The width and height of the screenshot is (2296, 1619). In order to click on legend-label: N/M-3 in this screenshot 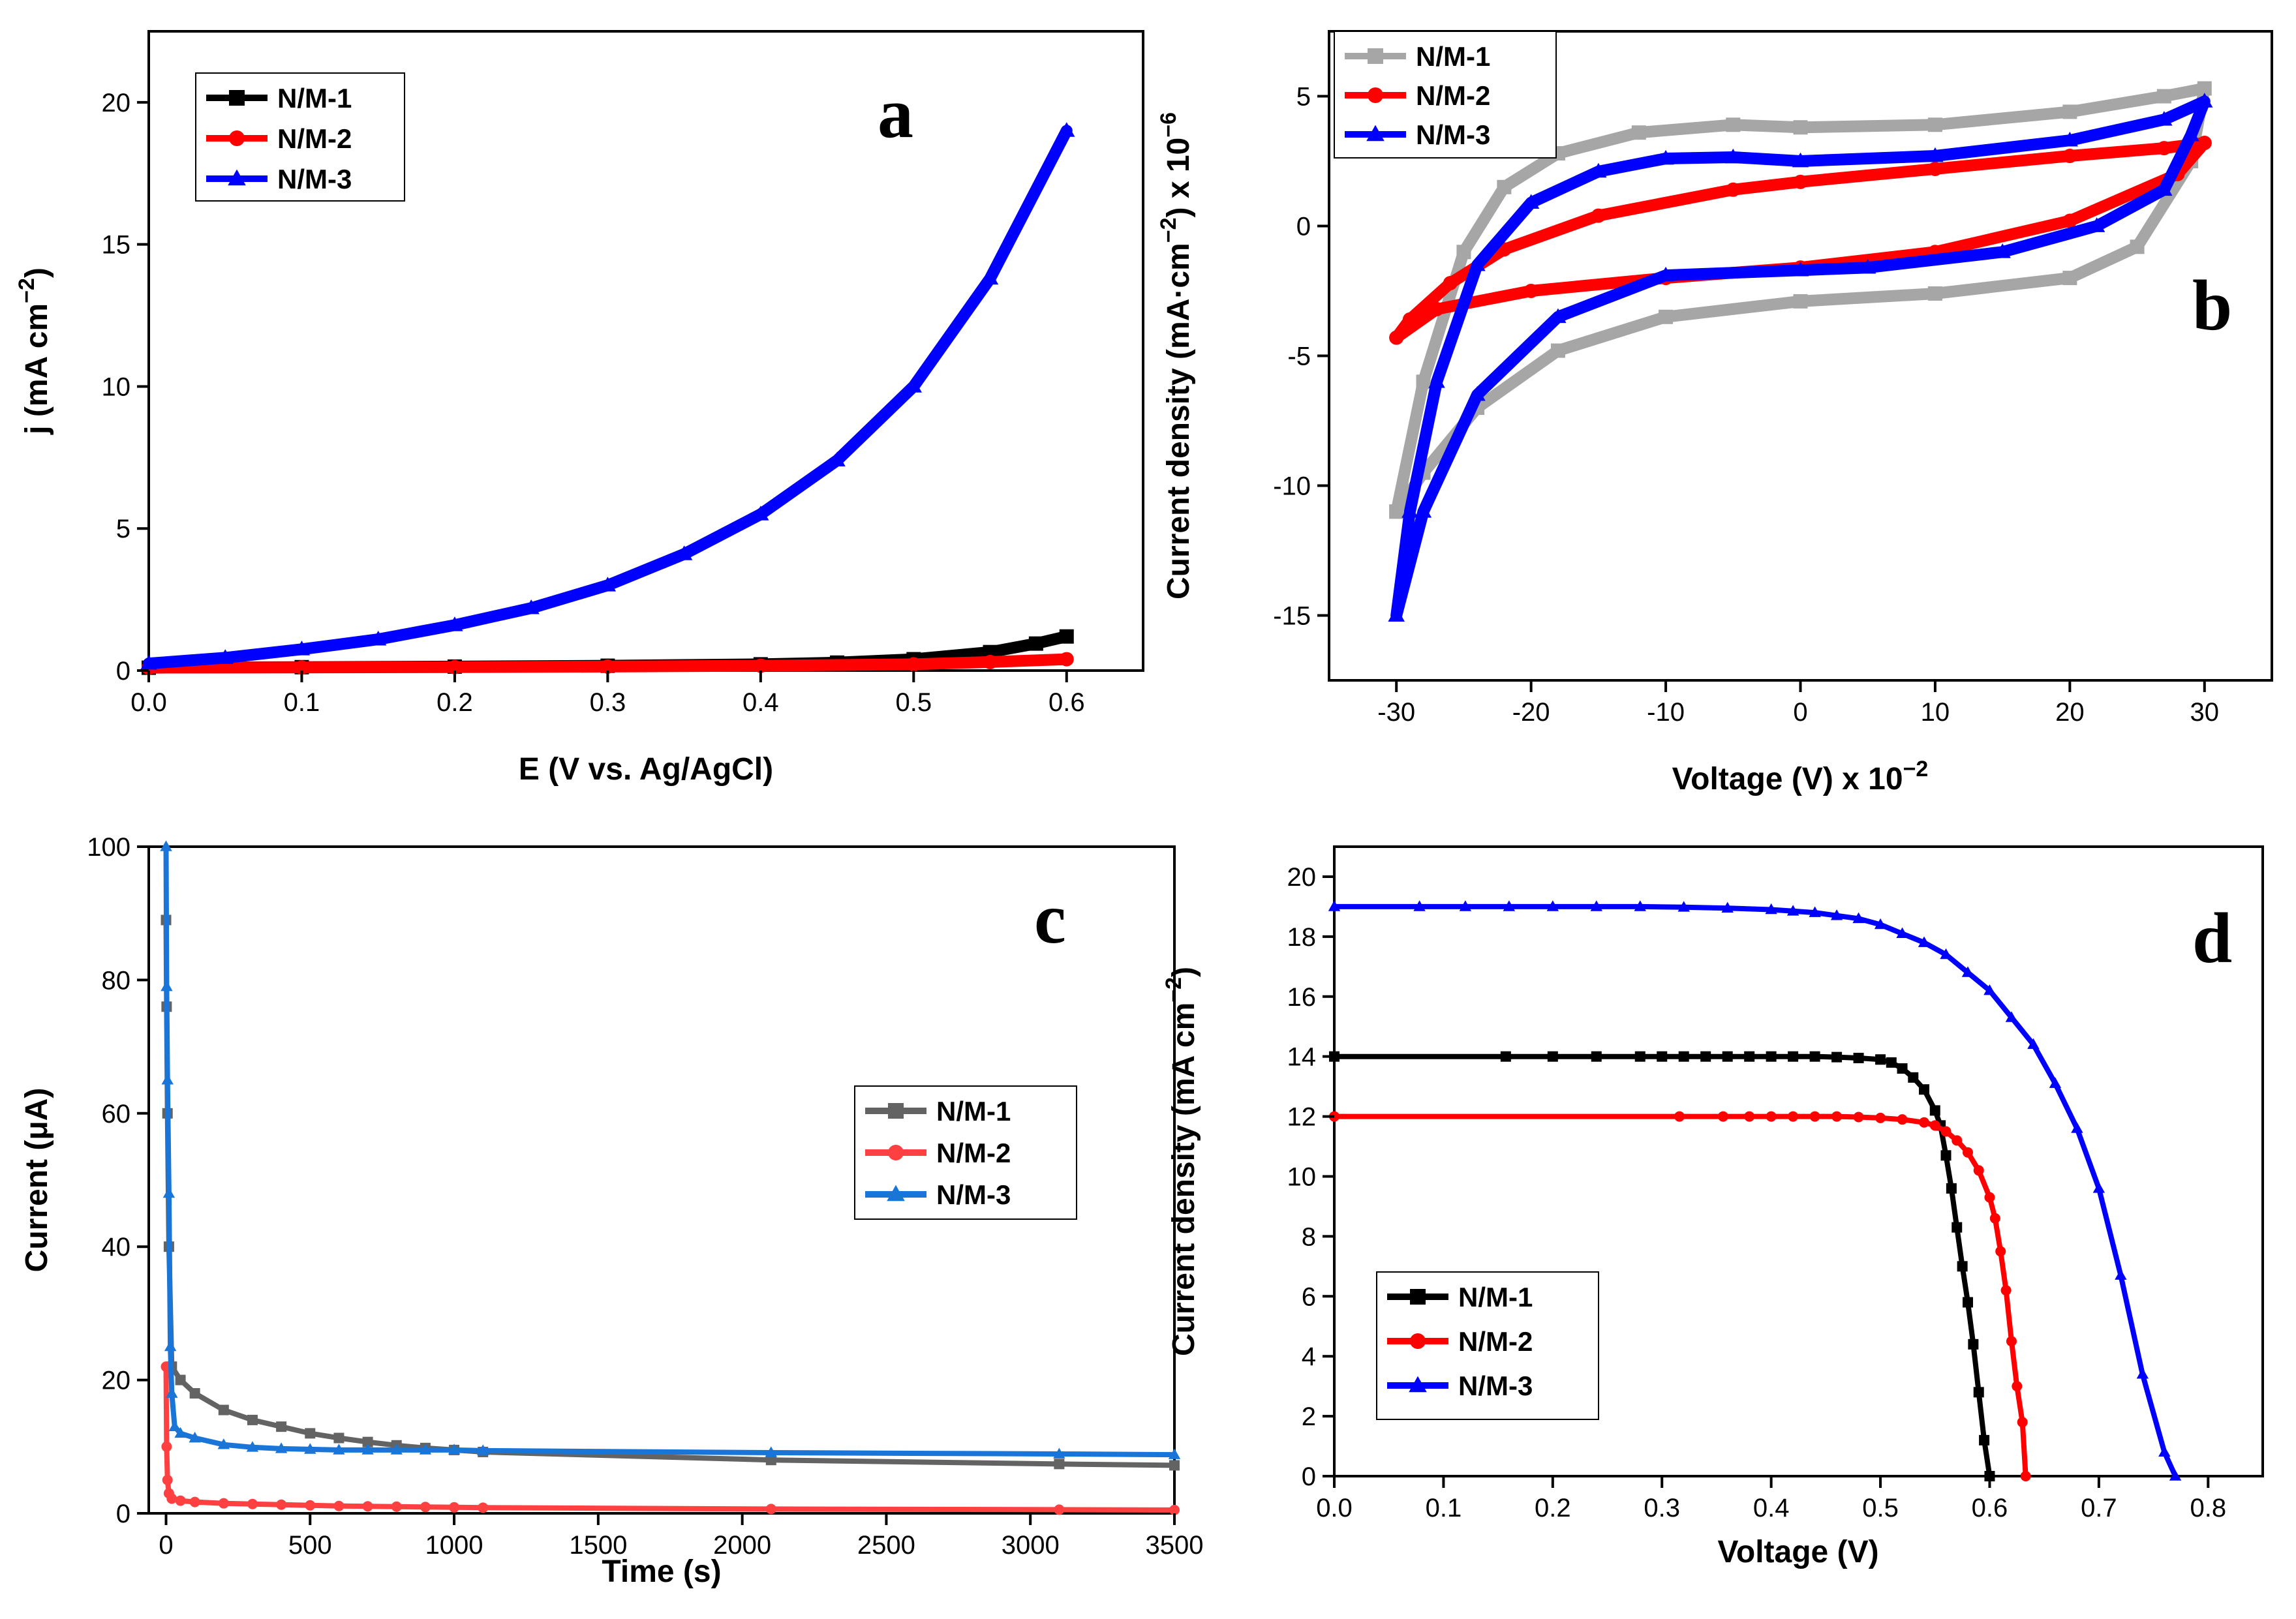, I will do `click(1495, 1386)`.